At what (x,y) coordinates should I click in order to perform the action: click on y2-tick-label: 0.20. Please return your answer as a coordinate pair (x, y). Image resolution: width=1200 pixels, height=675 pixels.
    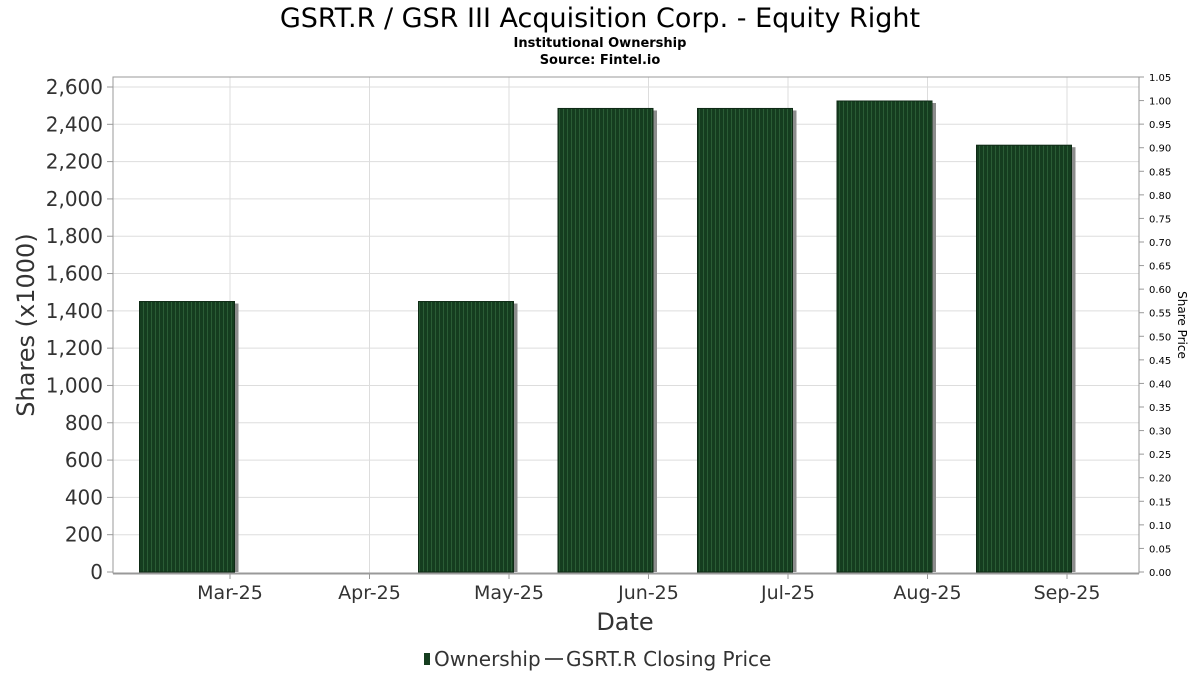
    Looking at the image, I should click on (1160, 479).